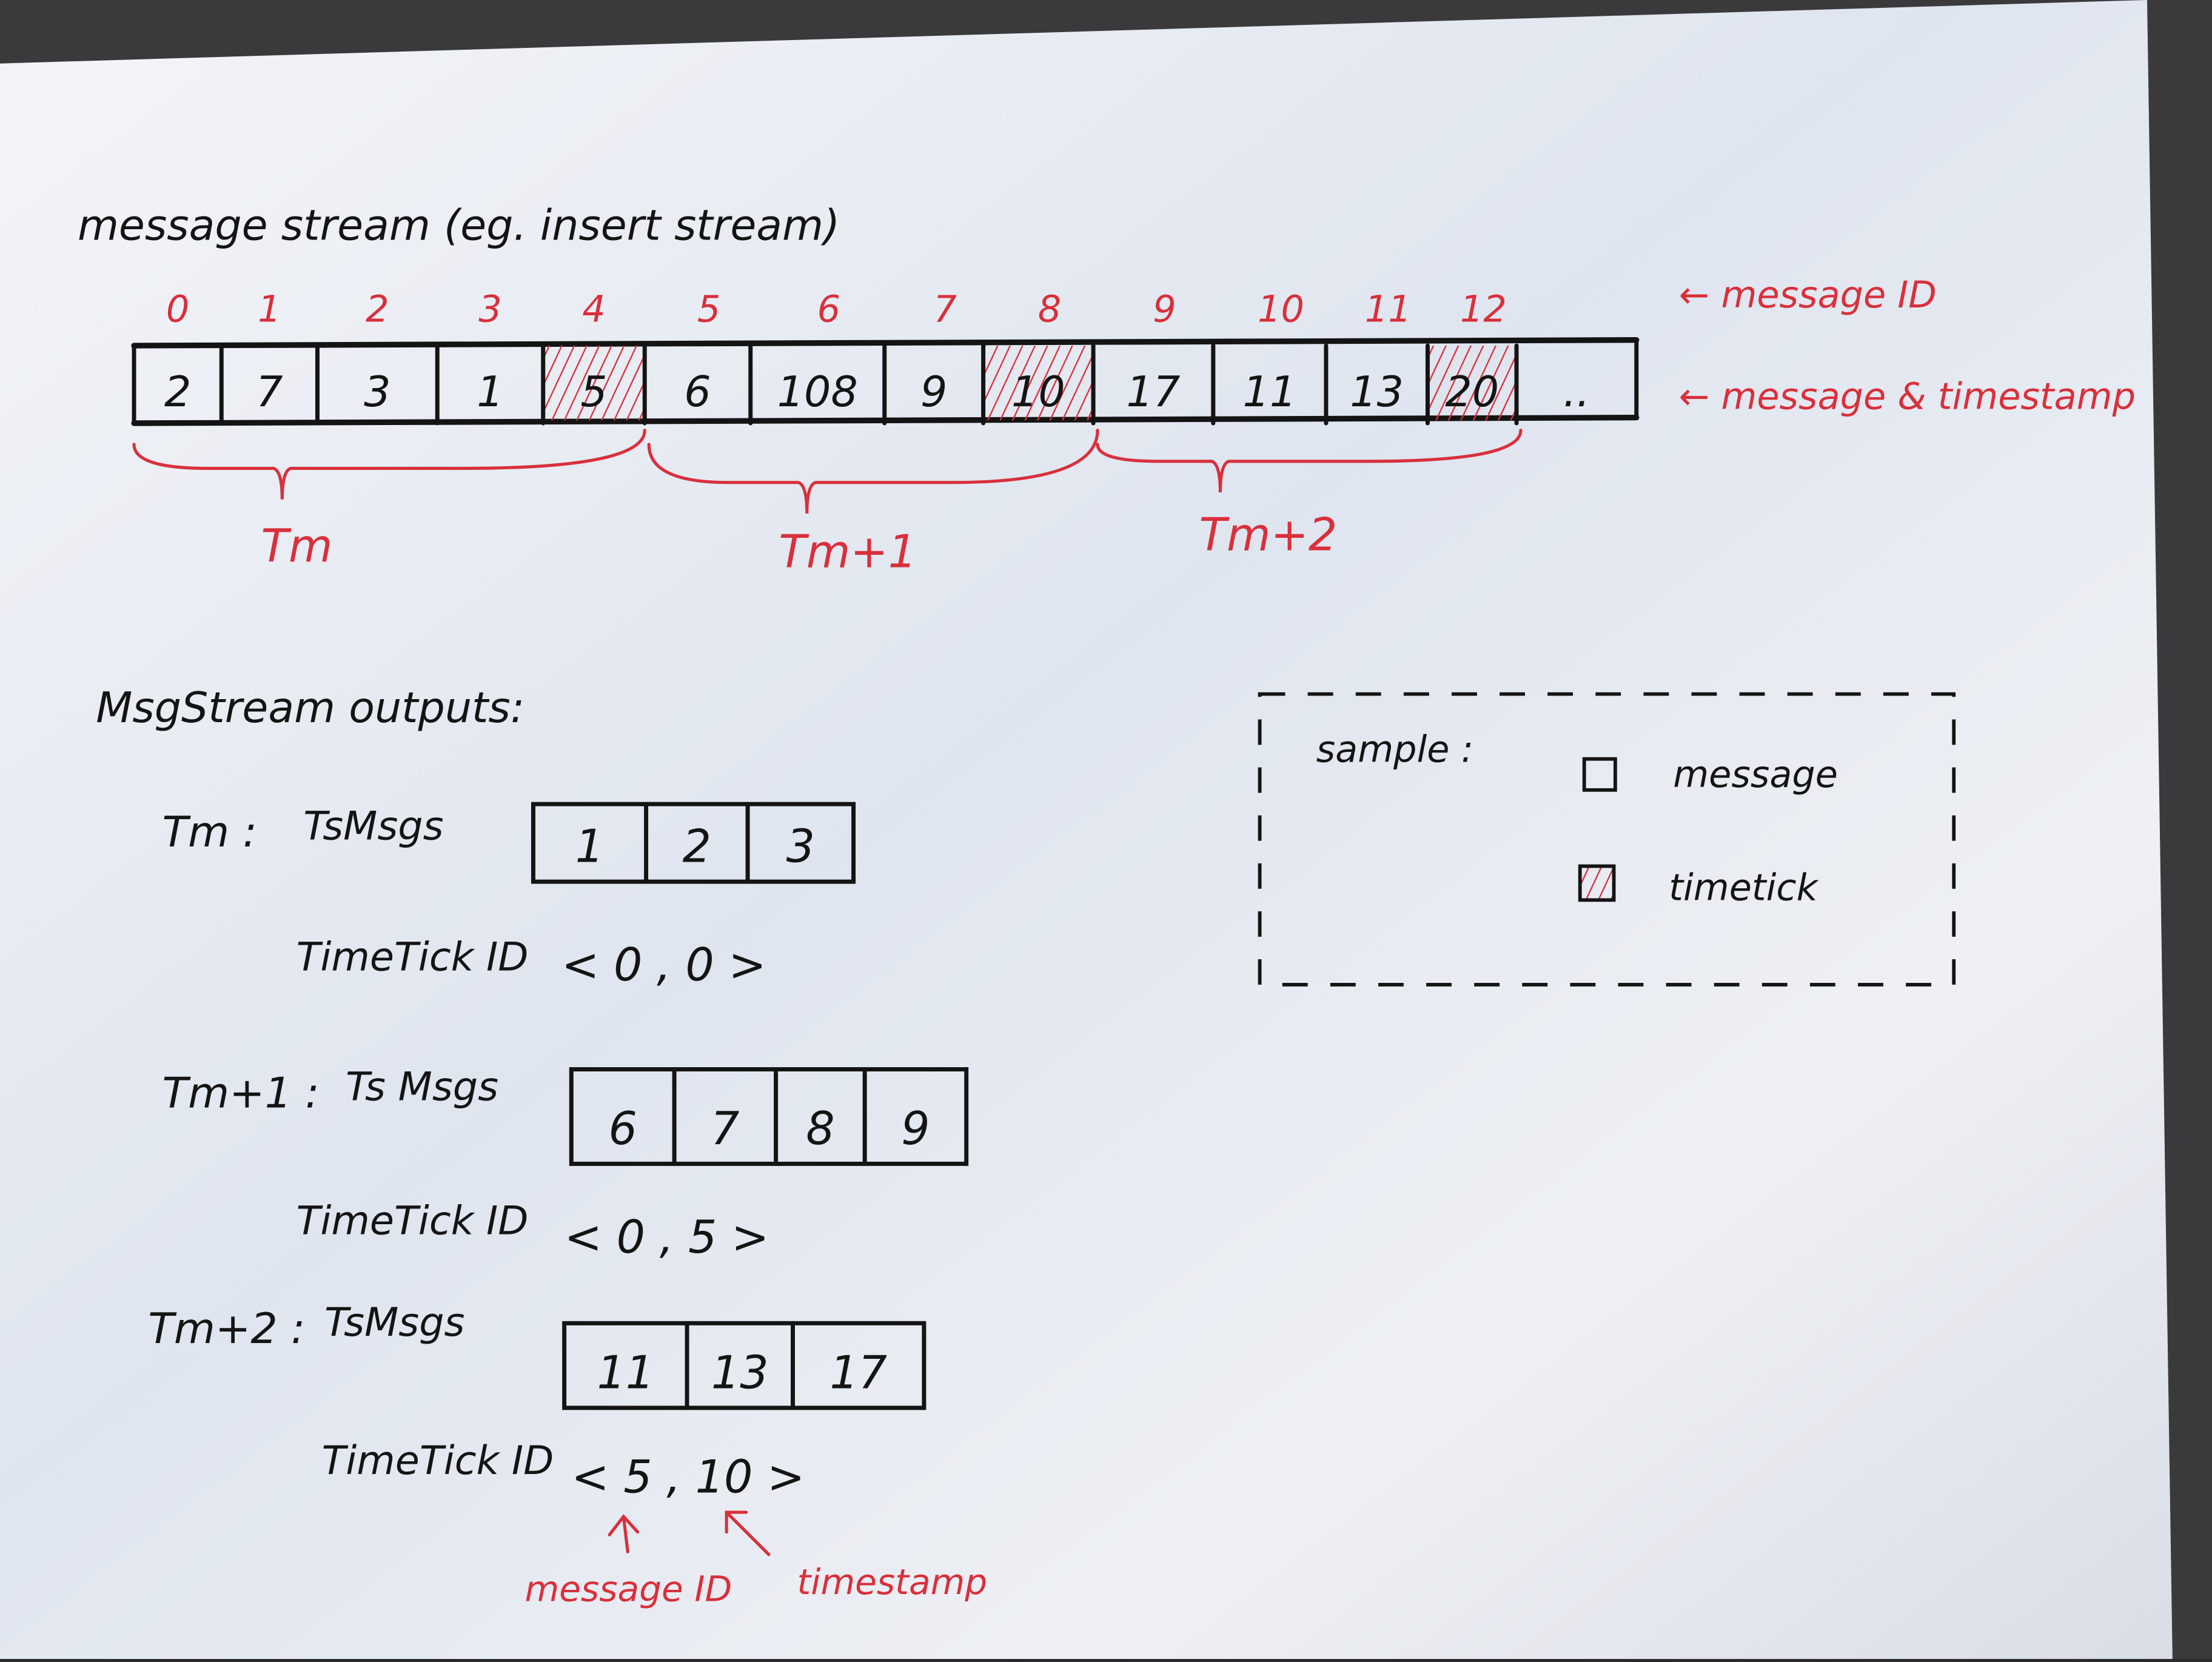  I want to click on ts-msg-value: 13, so click(740, 1372).